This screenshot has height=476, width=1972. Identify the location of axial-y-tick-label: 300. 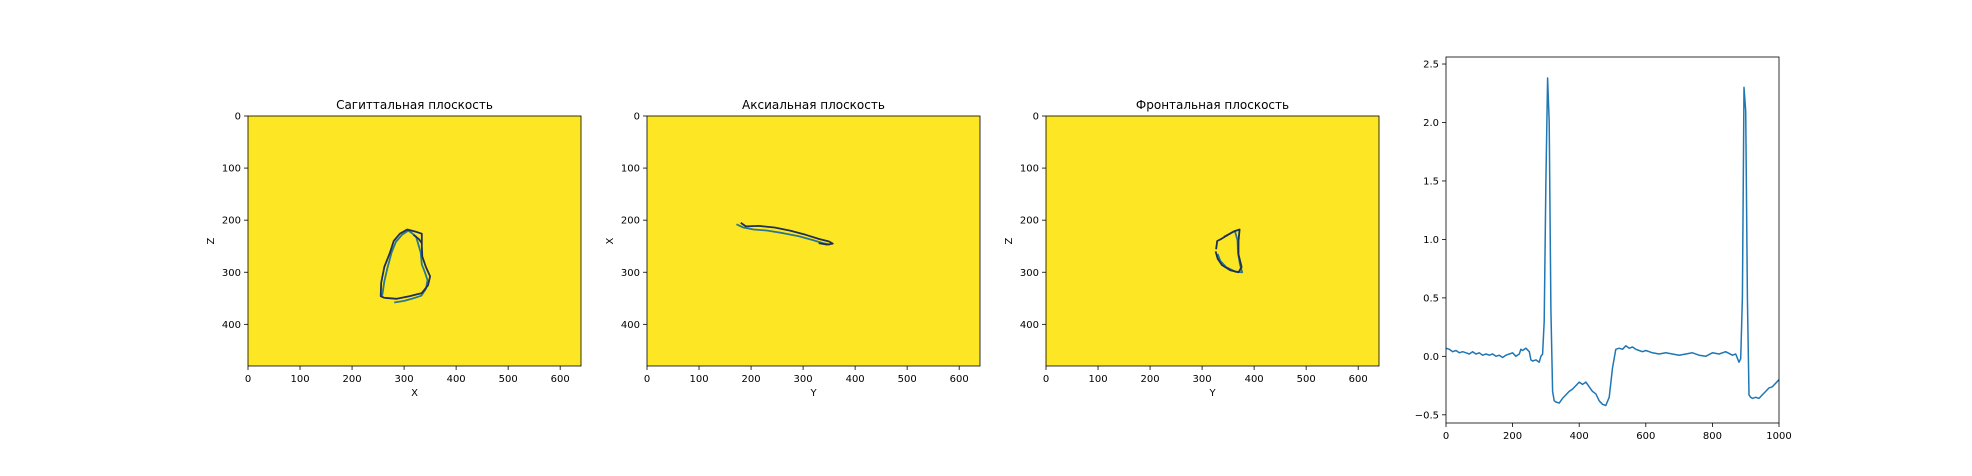
(630, 273).